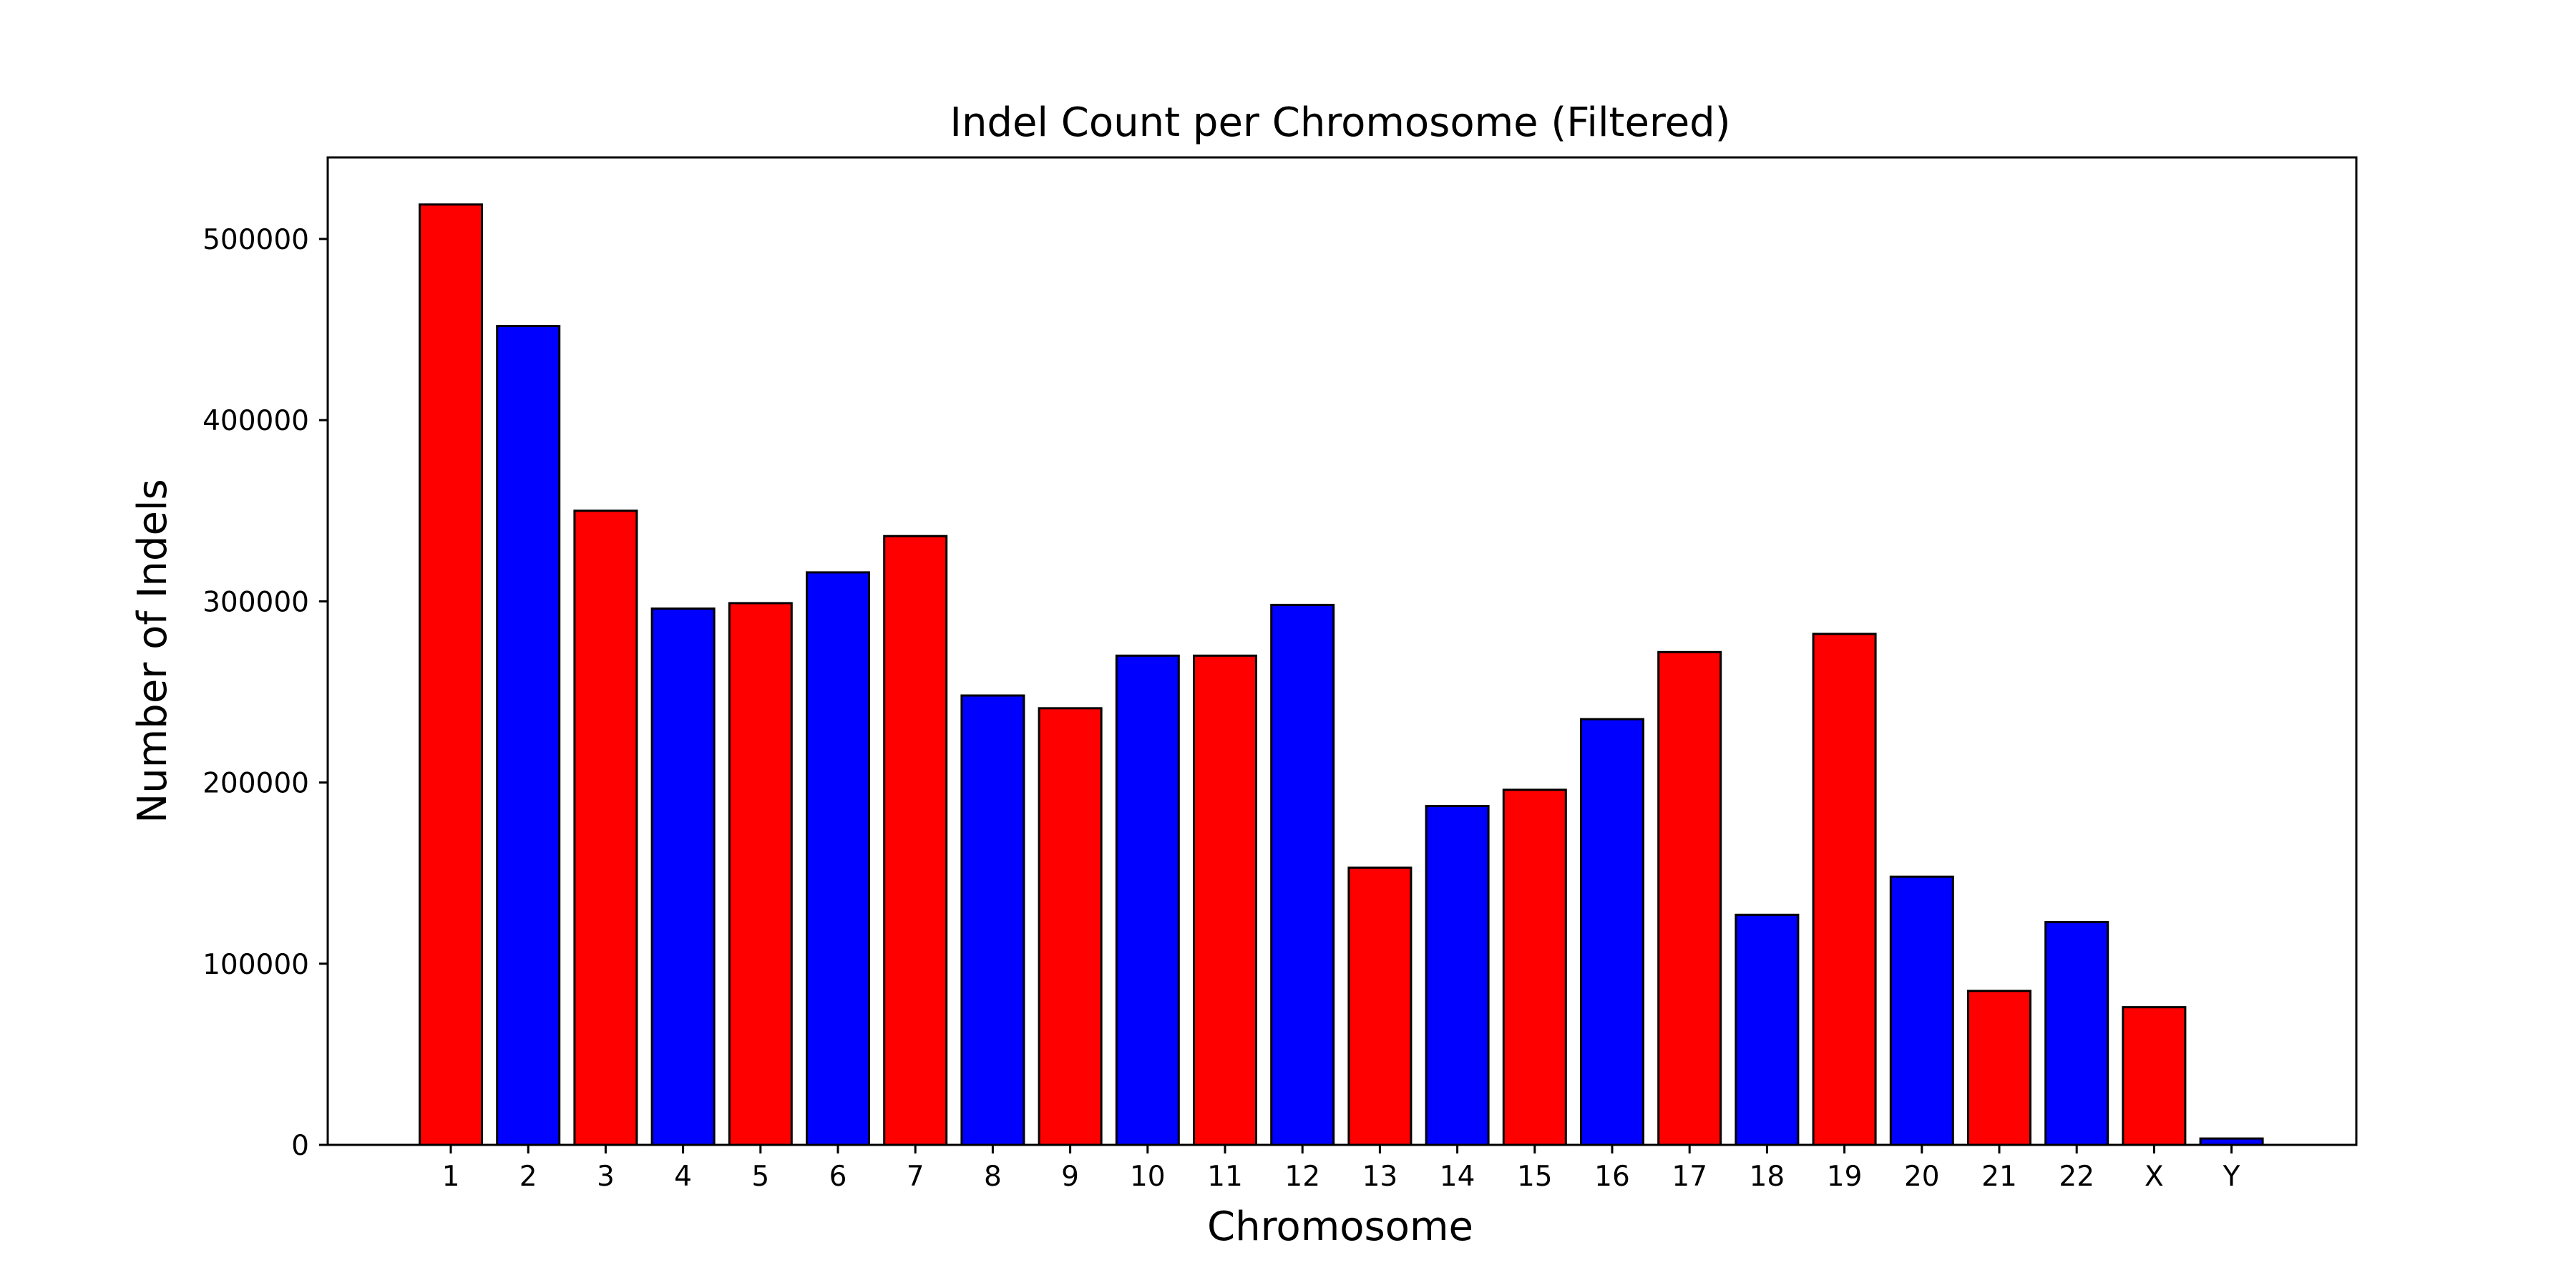 The width and height of the screenshot is (2576, 1288). What do you see at coordinates (838, 1177) in the screenshot?
I see `x-tick-label: 6` at bounding box center [838, 1177].